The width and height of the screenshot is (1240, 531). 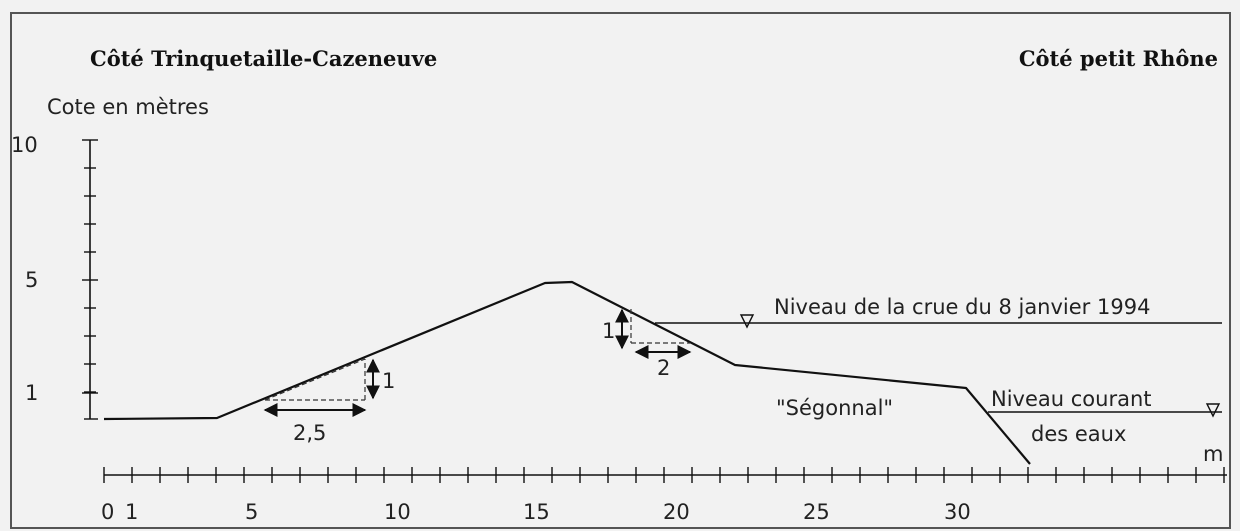 I want to click on segonnal-label: "Ségonnal", so click(x=834, y=408).